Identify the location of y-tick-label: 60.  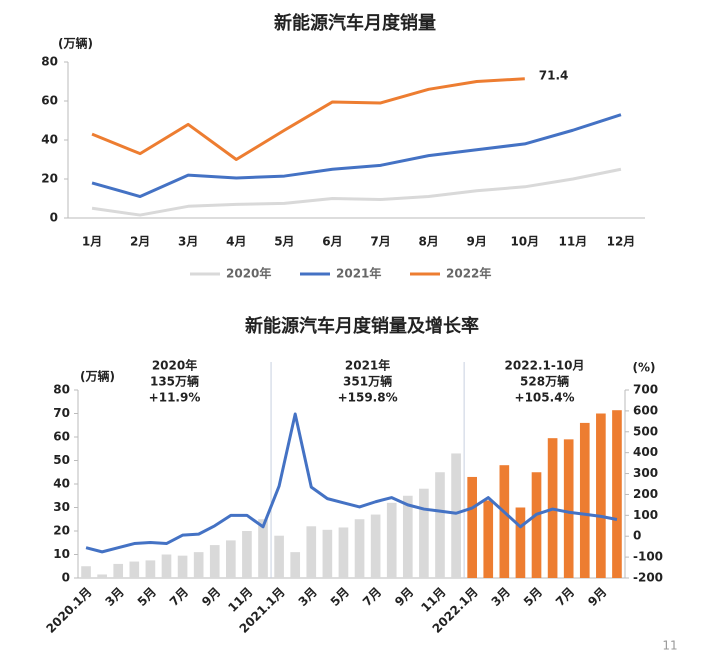
(49, 101).